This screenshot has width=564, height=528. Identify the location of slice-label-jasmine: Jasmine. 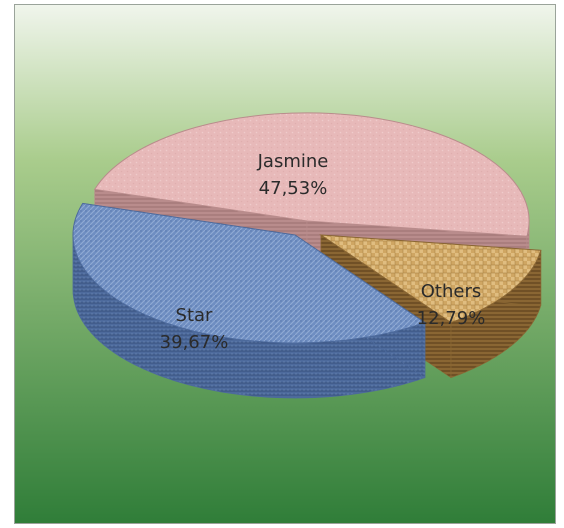
(293, 161).